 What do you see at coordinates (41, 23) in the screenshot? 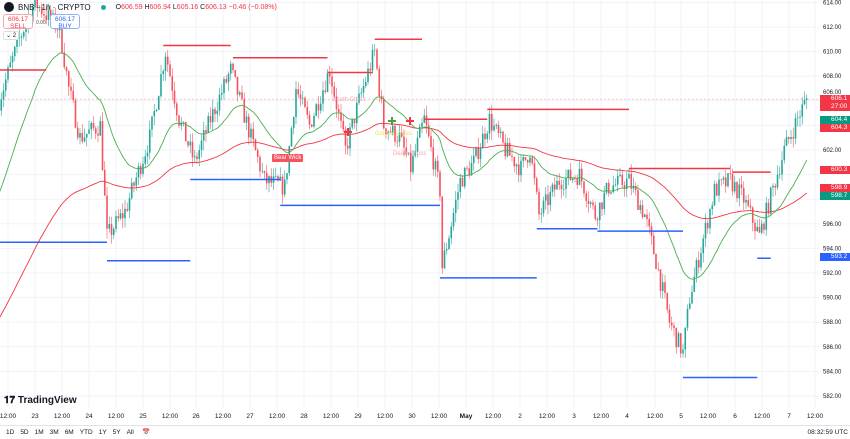
I see `spread-value: 0.00` at bounding box center [41, 23].